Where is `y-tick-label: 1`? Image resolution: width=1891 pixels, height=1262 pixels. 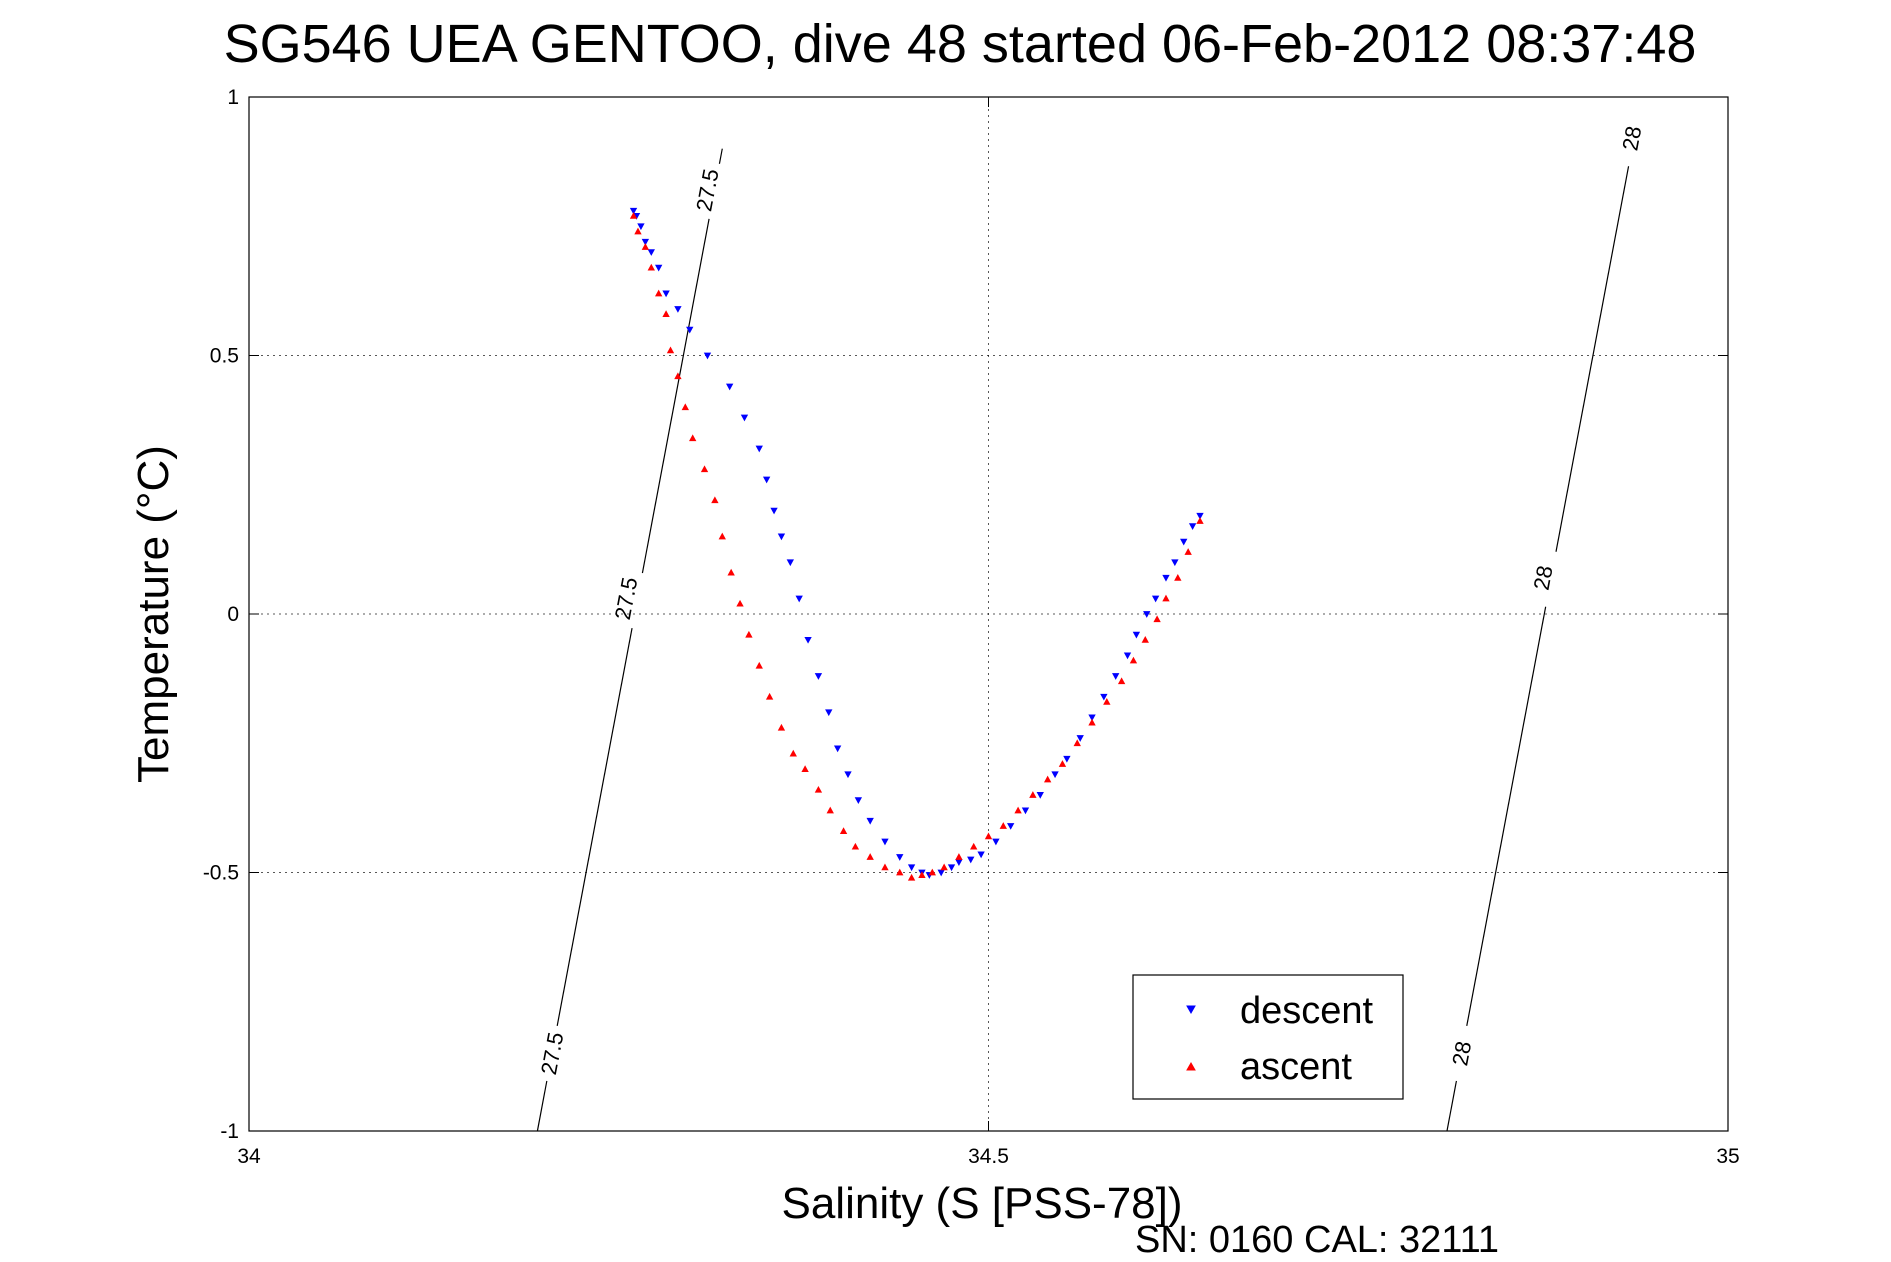
y-tick-label: 1 is located at coordinates (233, 97).